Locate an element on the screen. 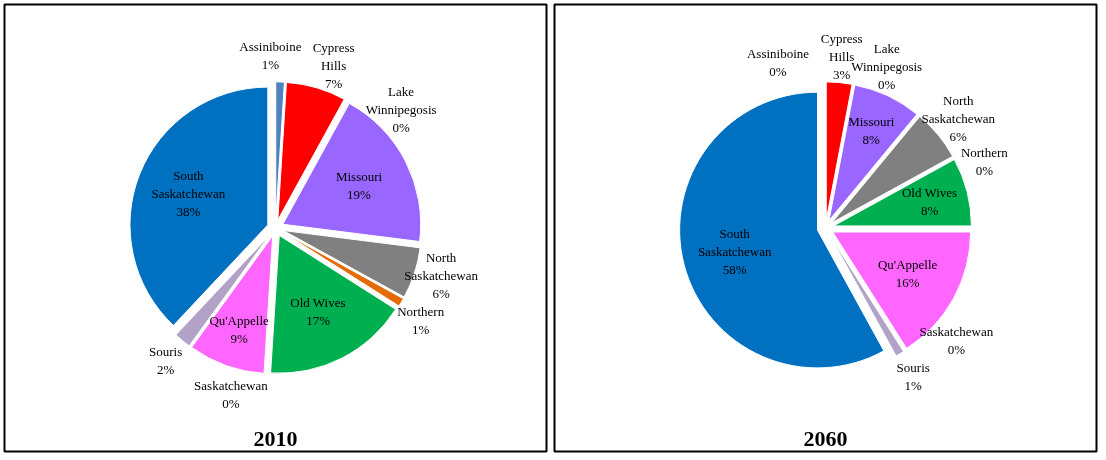  slice-label: Assiniboine is located at coordinates (270, 47).